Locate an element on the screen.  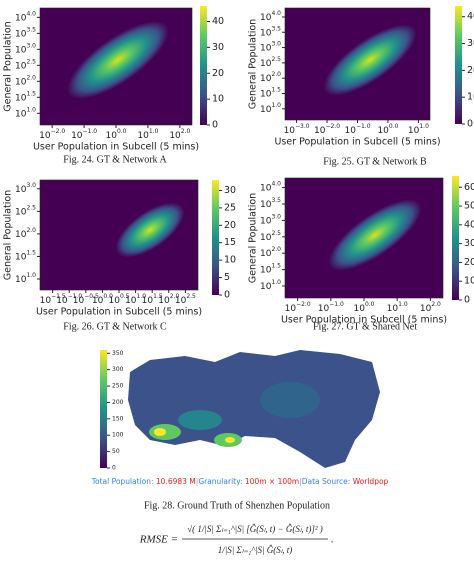
y-tick-label: 104.0 is located at coordinates (270, 15).